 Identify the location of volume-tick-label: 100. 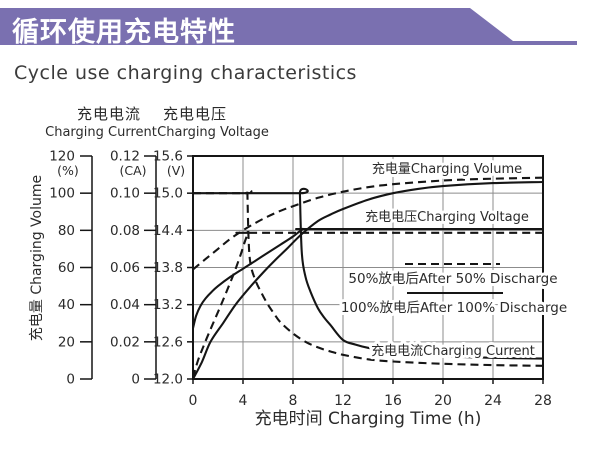
(62, 194).